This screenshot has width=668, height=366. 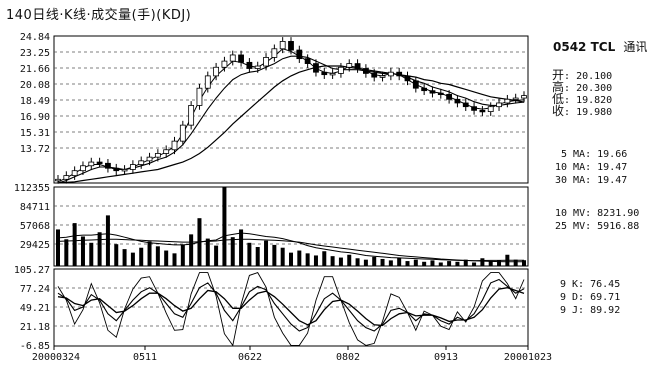 What do you see at coordinates (618, 226) in the screenshot?
I see `mv-value: 5916.88` at bounding box center [618, 226].